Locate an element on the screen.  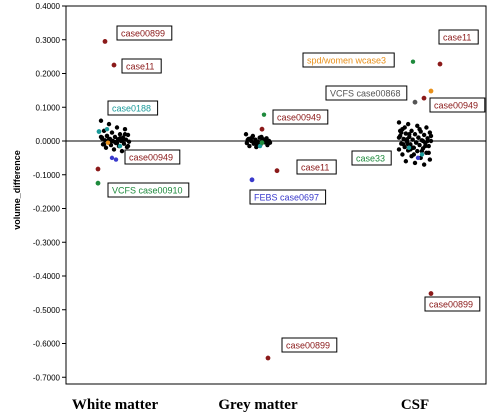
annotation-label: spd/women wcase3 is located at coordinates (348, 60).